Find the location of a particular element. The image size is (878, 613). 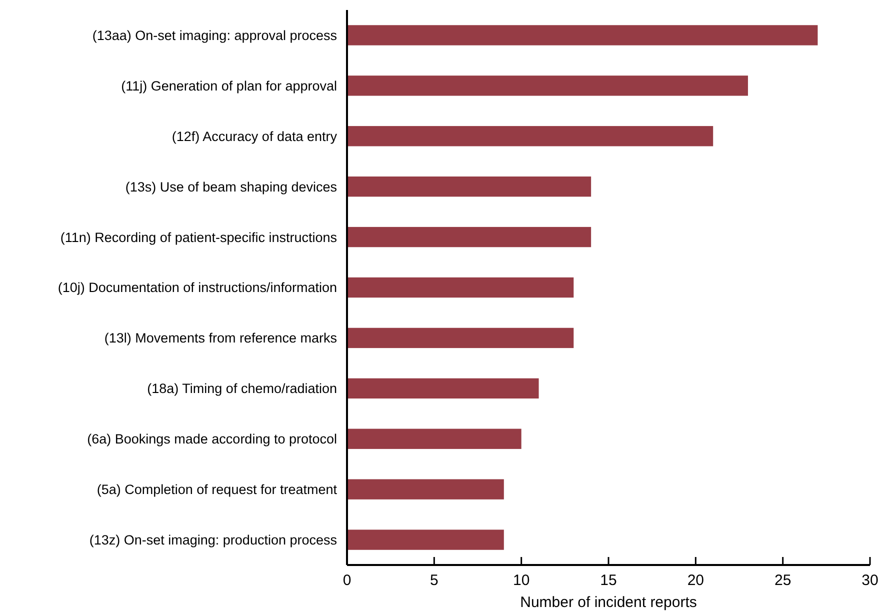

y-tick-label: (6a) Bookings made according to protocol is located at coordinates (212, 439).